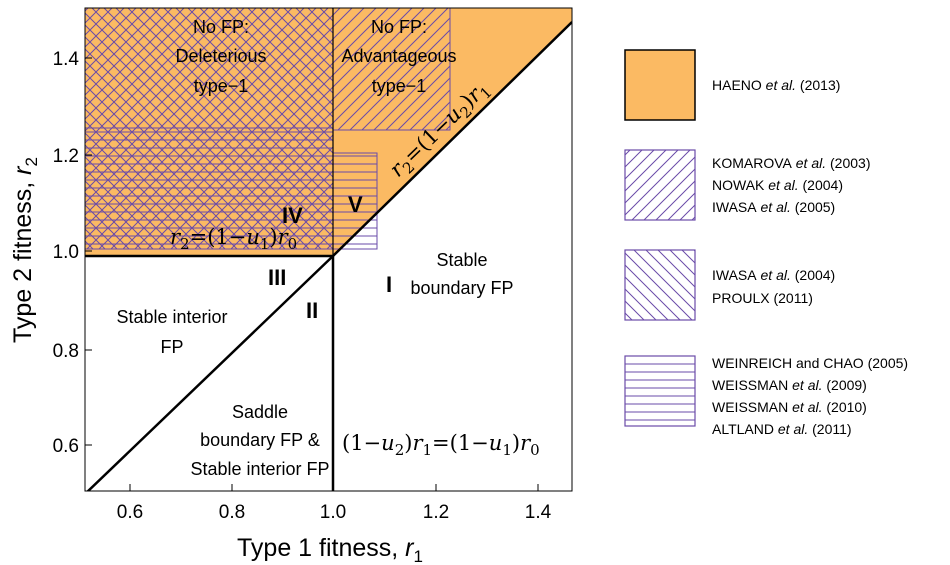 The width and height of the screenshot is (950, 565). Describe the element at coordinates (232, 512) in the screenshot. I see `x-tick-label: 0.8` at that location.